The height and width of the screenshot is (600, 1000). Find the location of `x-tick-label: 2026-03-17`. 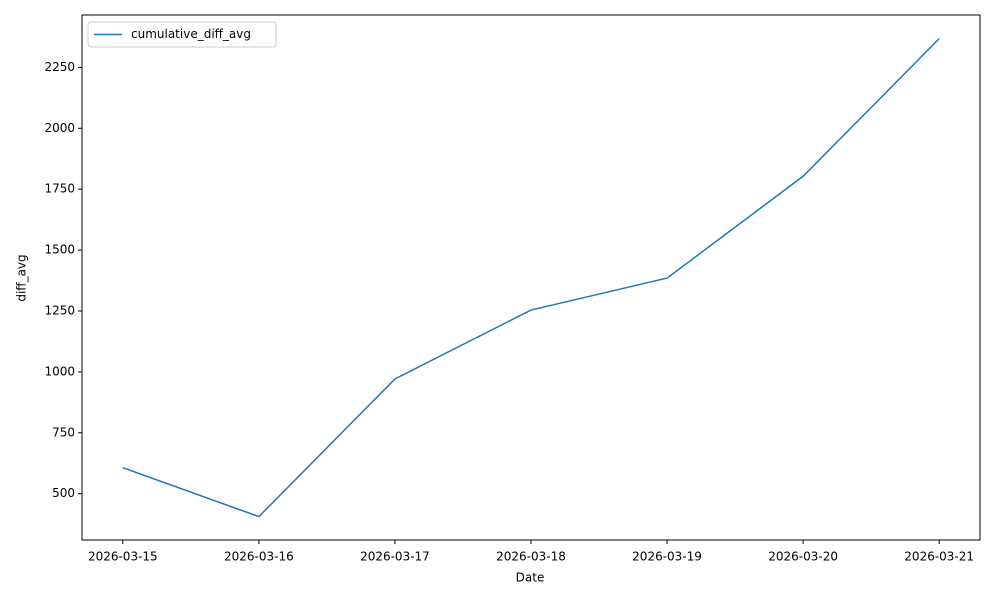

x-tick-label: 2026-03-17 is located at coordinates (395, 557).